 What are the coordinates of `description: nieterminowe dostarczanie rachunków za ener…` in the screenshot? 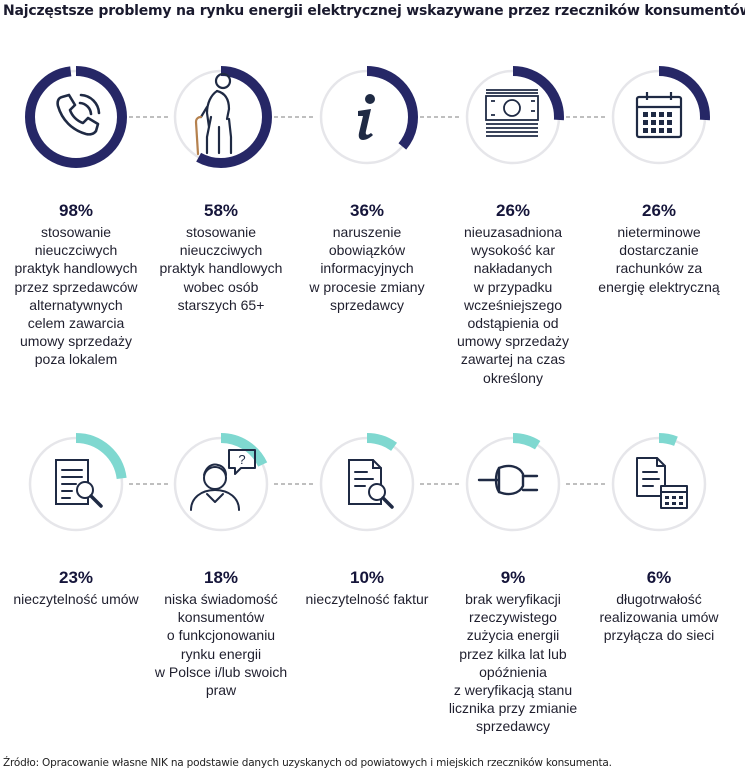 It's located at (659, 259).